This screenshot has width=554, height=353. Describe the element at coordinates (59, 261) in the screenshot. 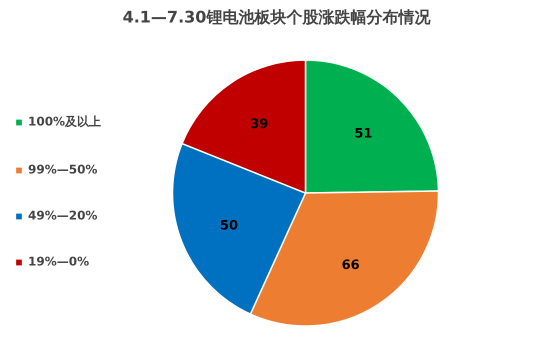

I see `legend-label: 19%—0%` at that location.